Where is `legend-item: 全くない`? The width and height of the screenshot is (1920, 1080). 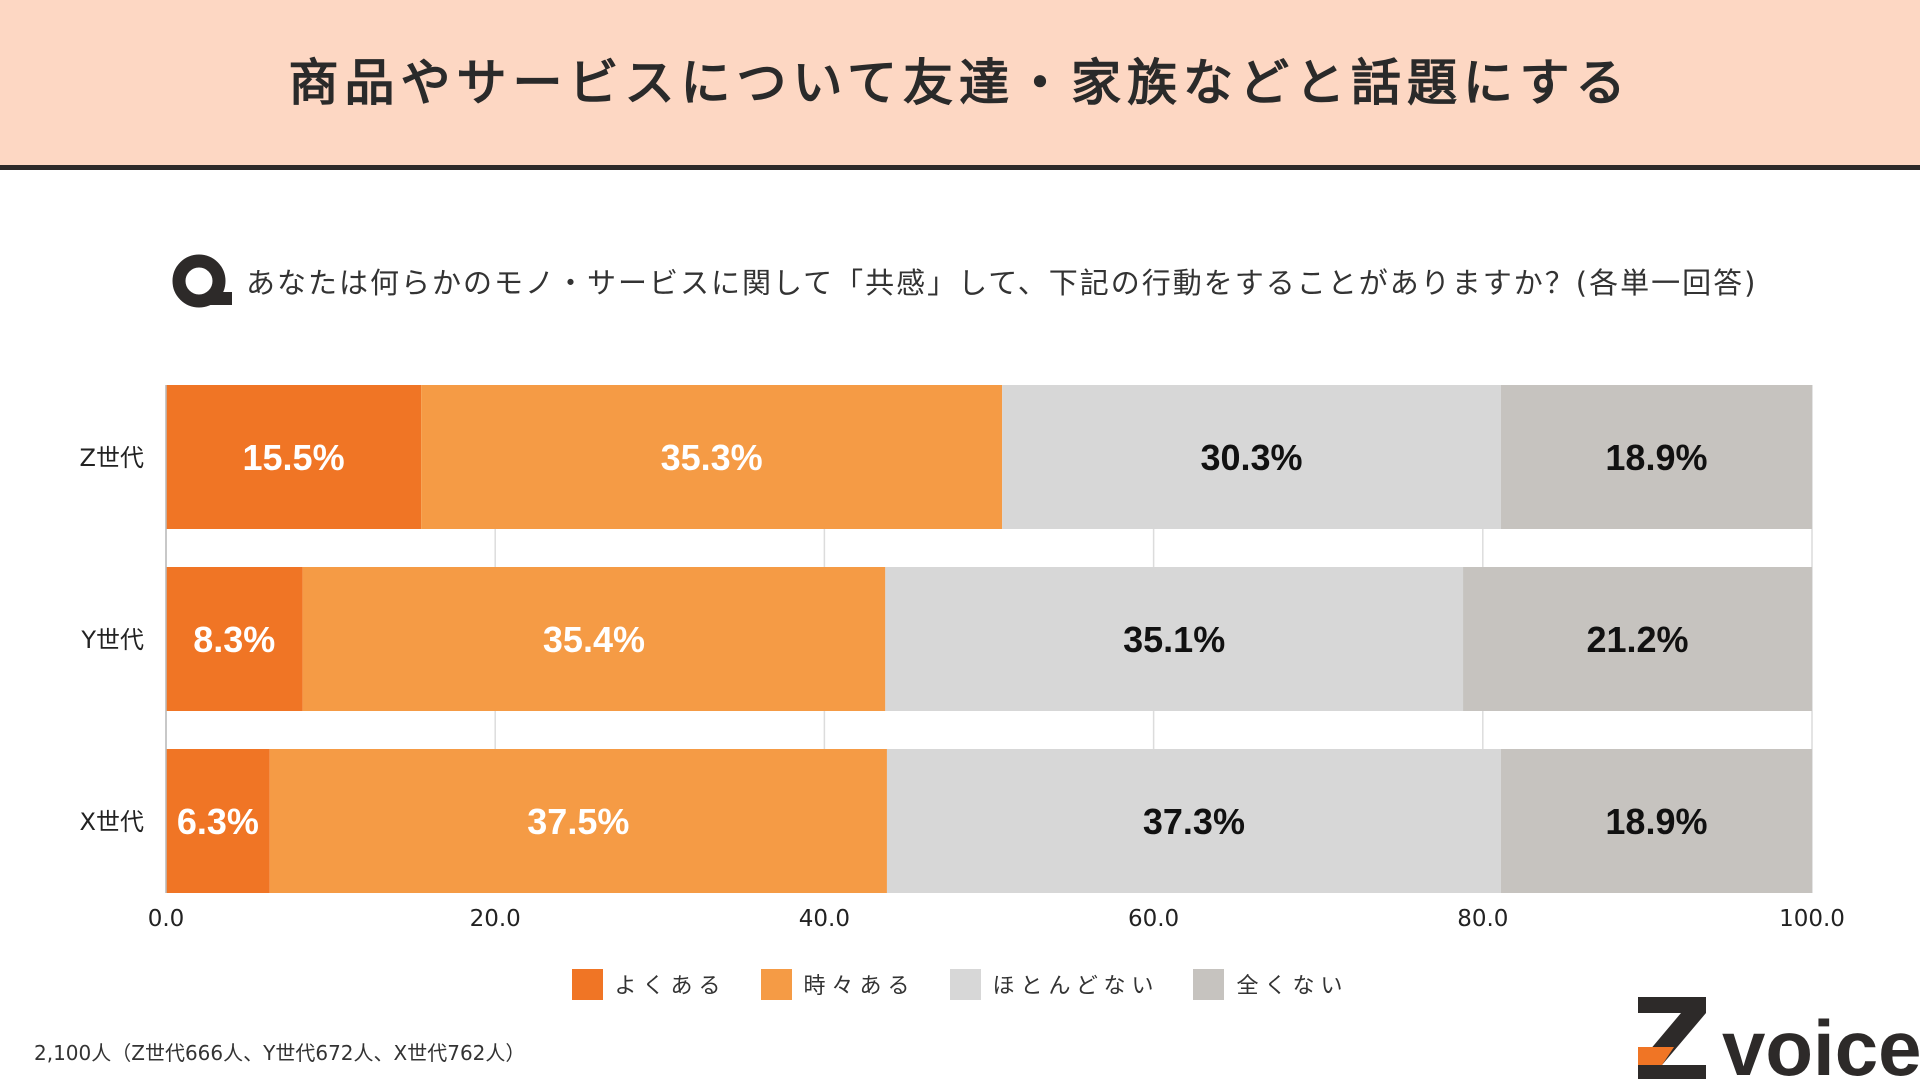 legend-item: 全くない is located at coordinates (1270, 984).